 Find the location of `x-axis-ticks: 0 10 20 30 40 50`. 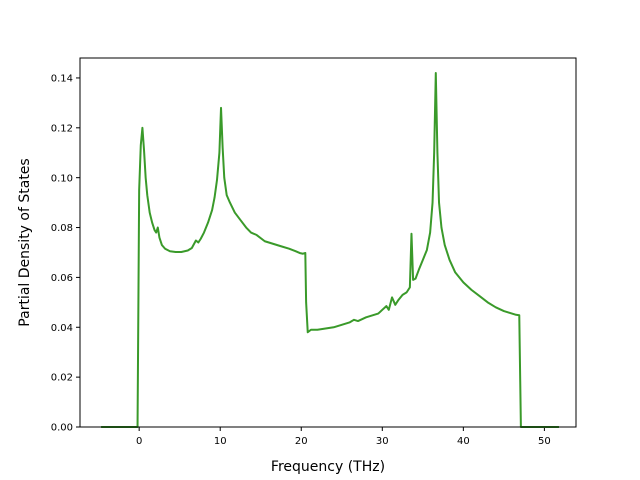

x-axis-ticks: 0 10 20 30 40 50 is located at coordinates (343, 437).